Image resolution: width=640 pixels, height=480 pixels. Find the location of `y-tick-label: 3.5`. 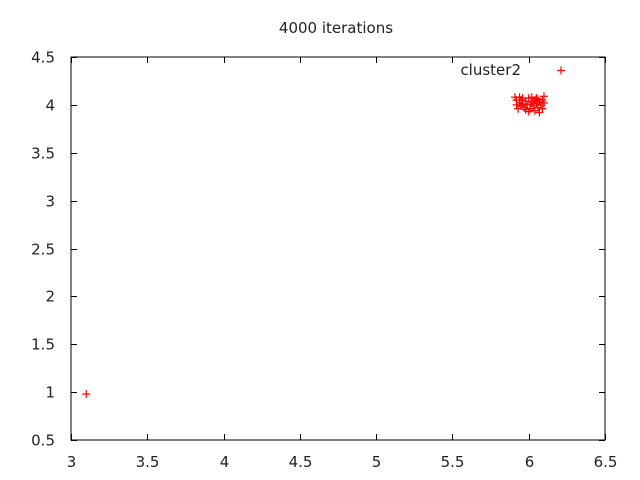

y-tick-label: 3.5 is located at coordinates (43, 154).